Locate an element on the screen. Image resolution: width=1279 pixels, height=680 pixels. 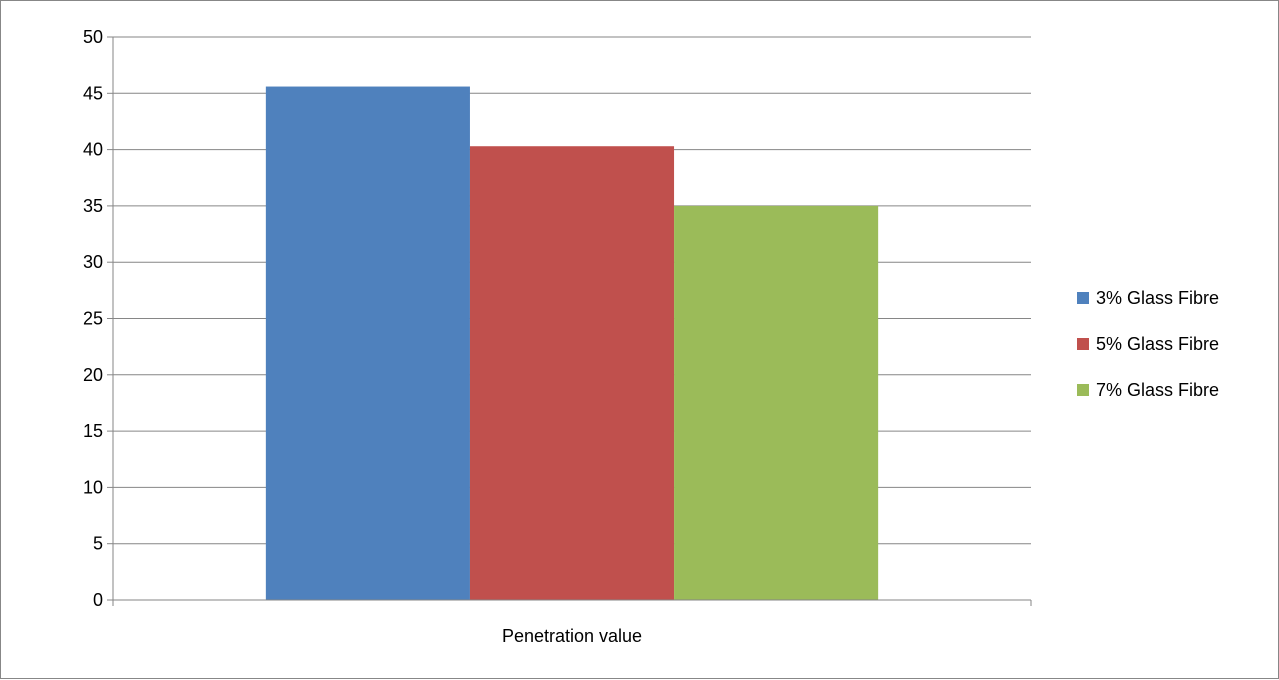
y-tick-label: 5 is located at coordinates (98, 544).